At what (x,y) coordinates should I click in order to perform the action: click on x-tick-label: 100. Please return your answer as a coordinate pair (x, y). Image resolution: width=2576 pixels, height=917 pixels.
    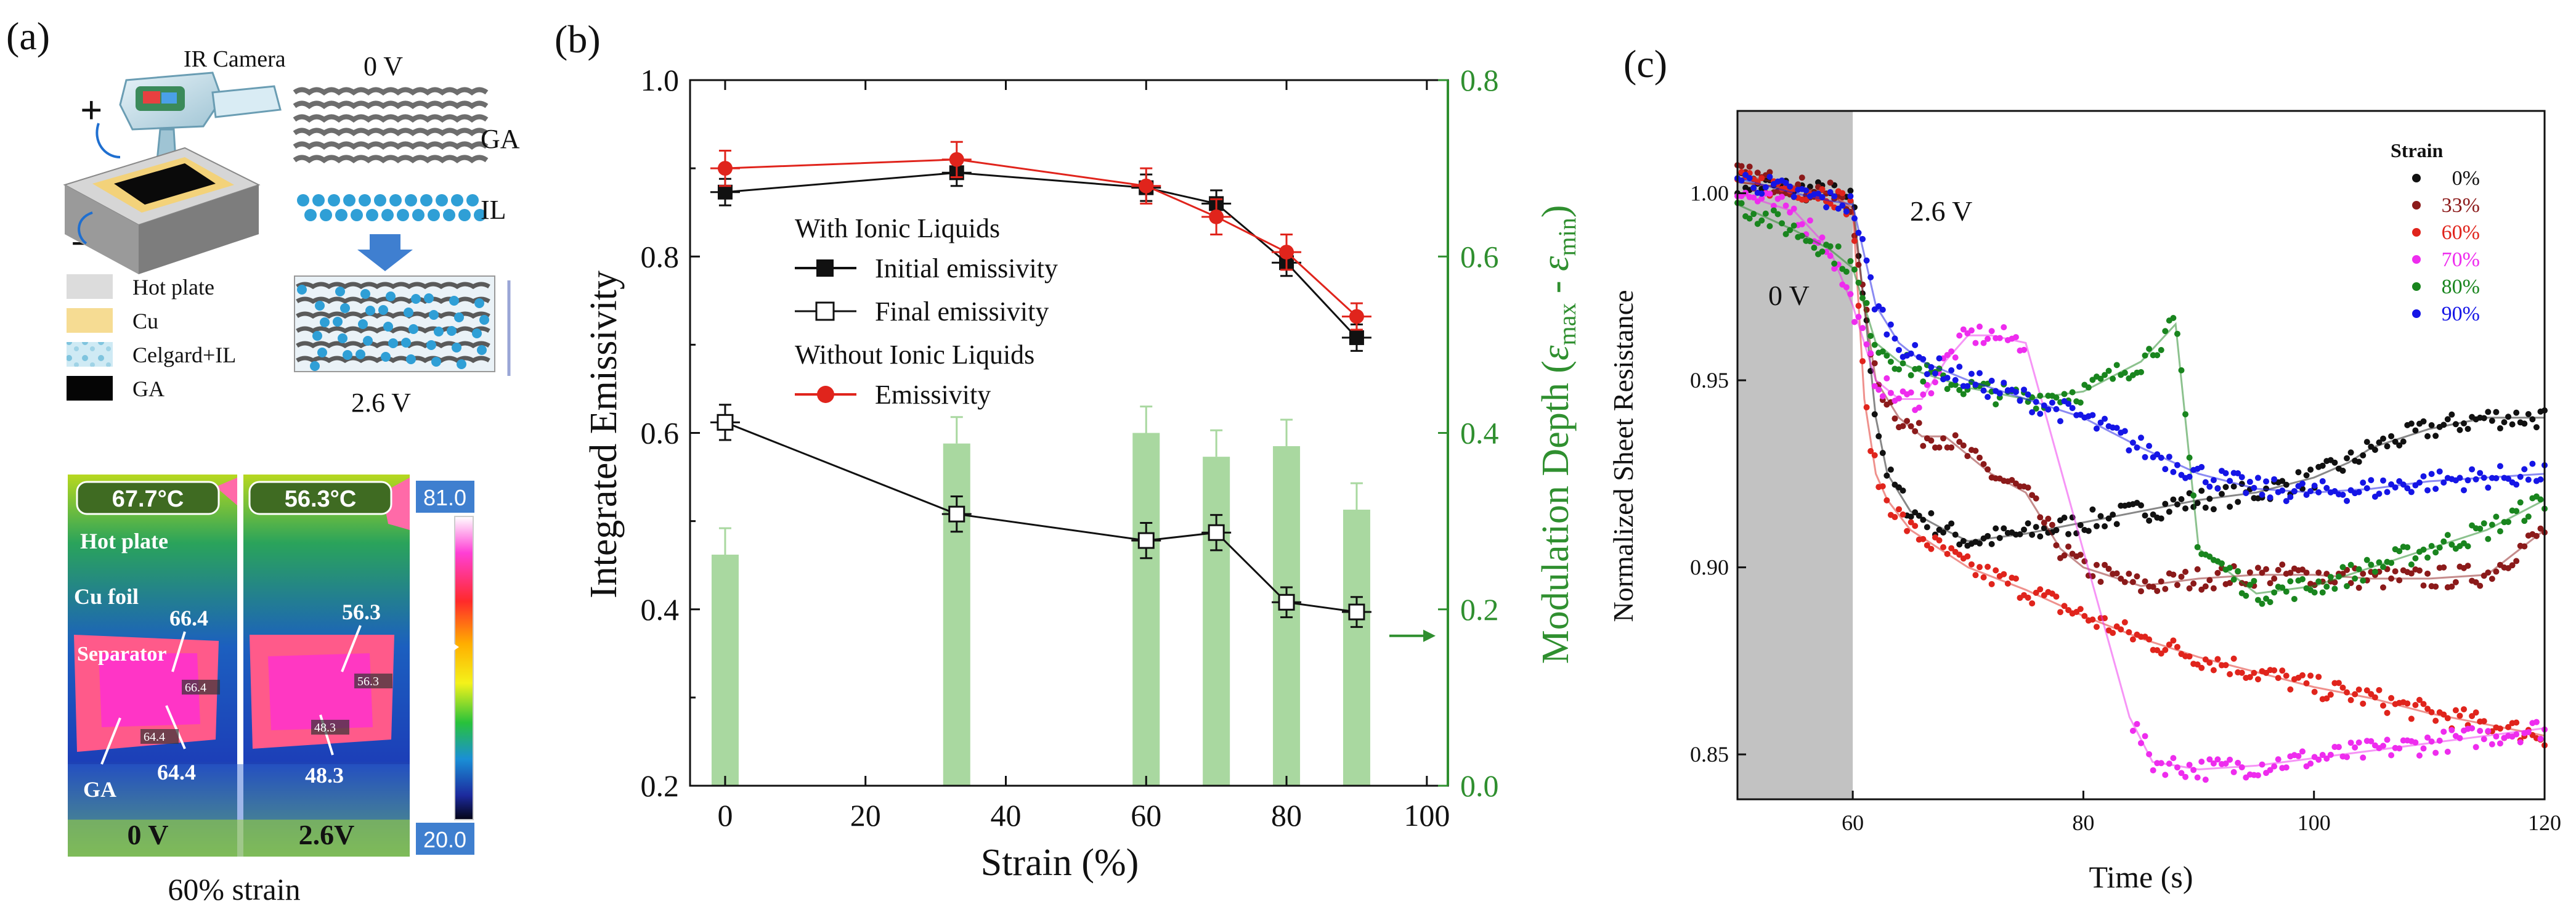
    Looking at the image, I should click on (2314, 822).